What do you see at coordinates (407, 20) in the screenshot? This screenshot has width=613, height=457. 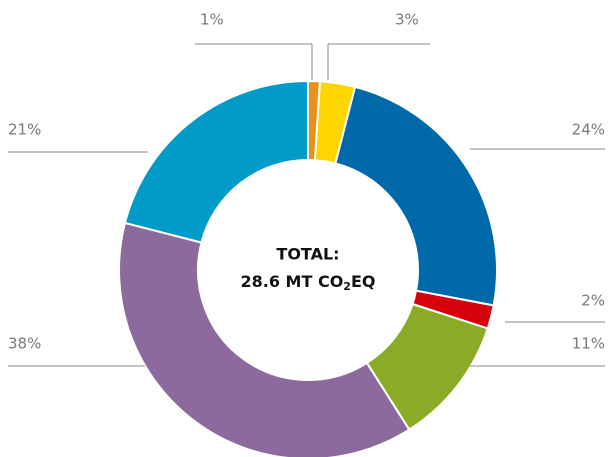 I see `value-label: 3%` at bounding box center [407, 20].